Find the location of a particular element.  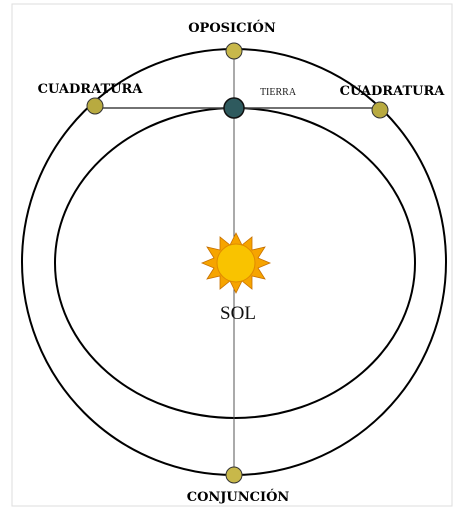

planet-quadrature-right is located at coordinates (380, 110).